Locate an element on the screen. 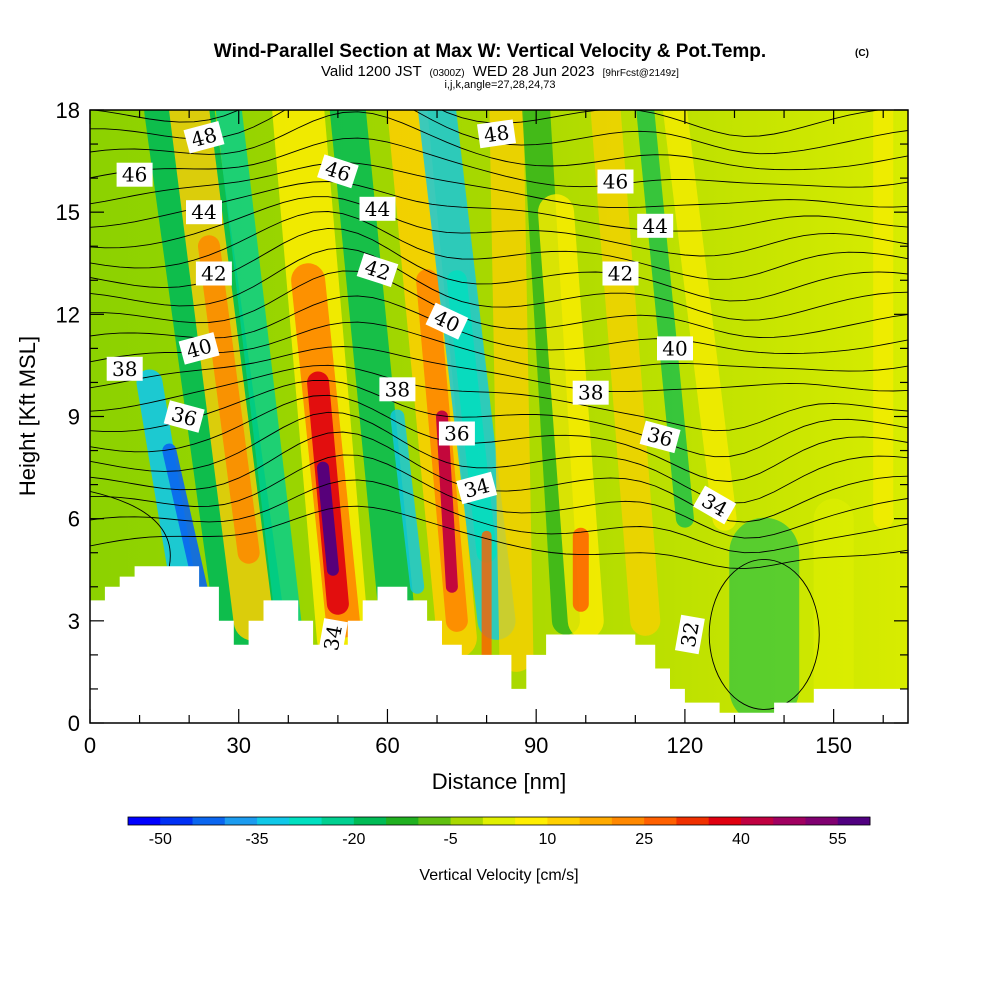  y-tick-label: 12 is located at coordinates (68, 314).